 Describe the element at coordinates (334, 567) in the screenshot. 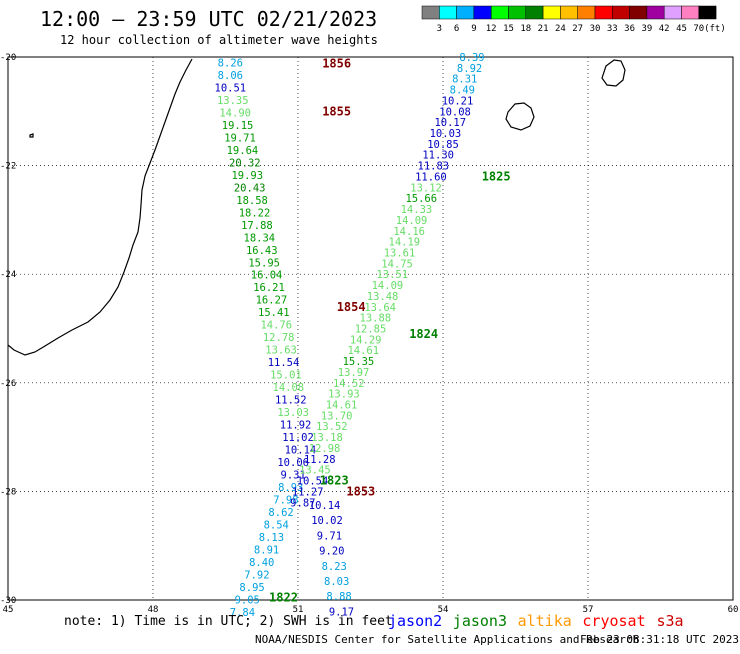

I see `wave-height-value: 8.23` at that location.